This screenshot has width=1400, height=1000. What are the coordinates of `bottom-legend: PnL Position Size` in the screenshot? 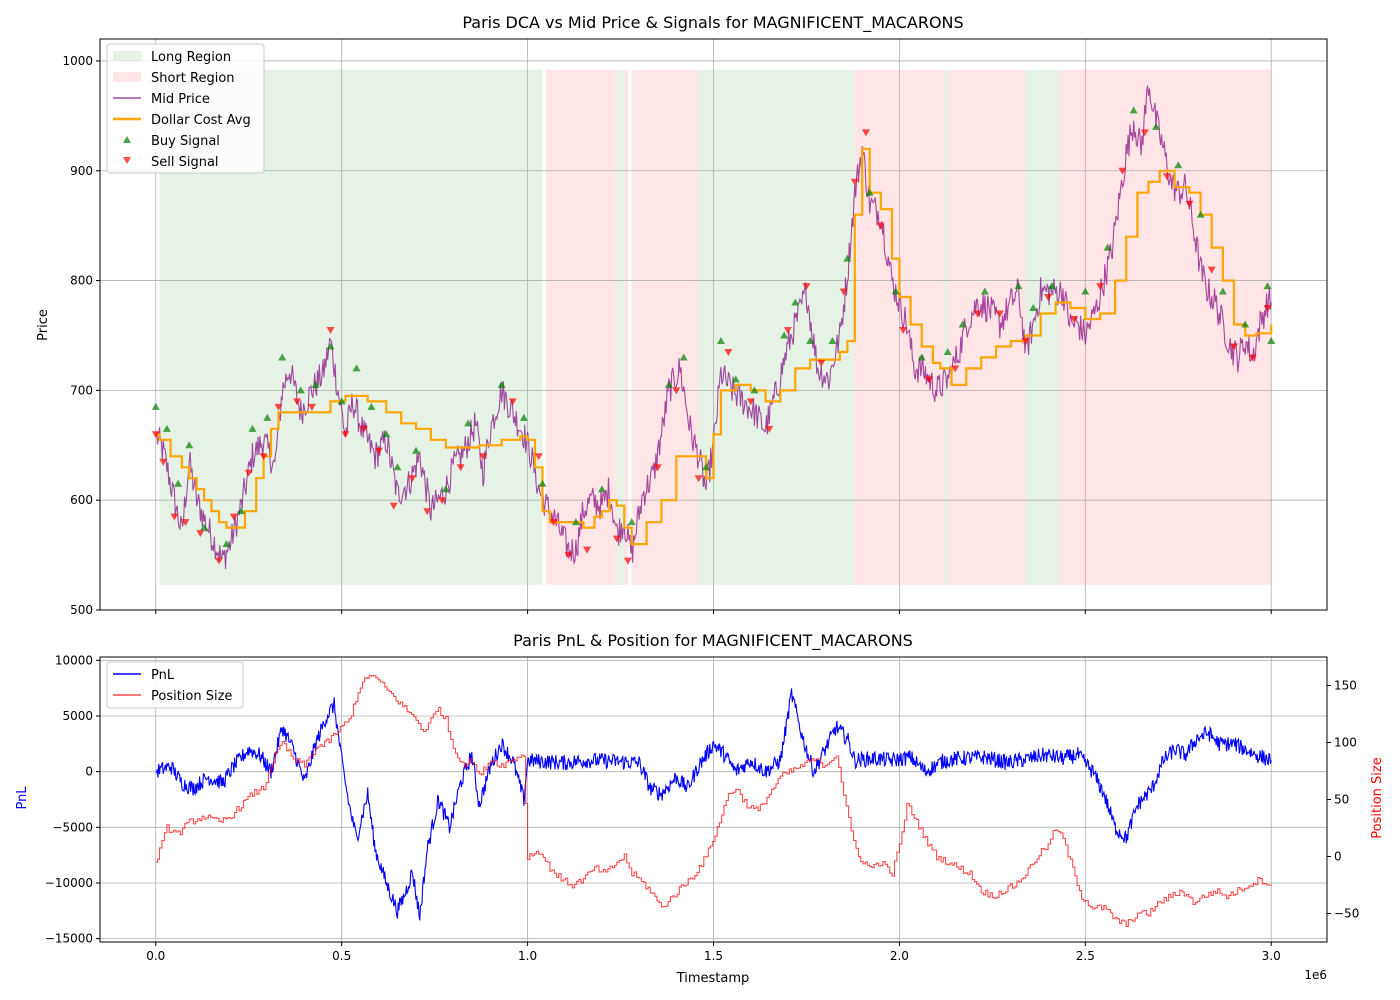 It's located at (175, 685).